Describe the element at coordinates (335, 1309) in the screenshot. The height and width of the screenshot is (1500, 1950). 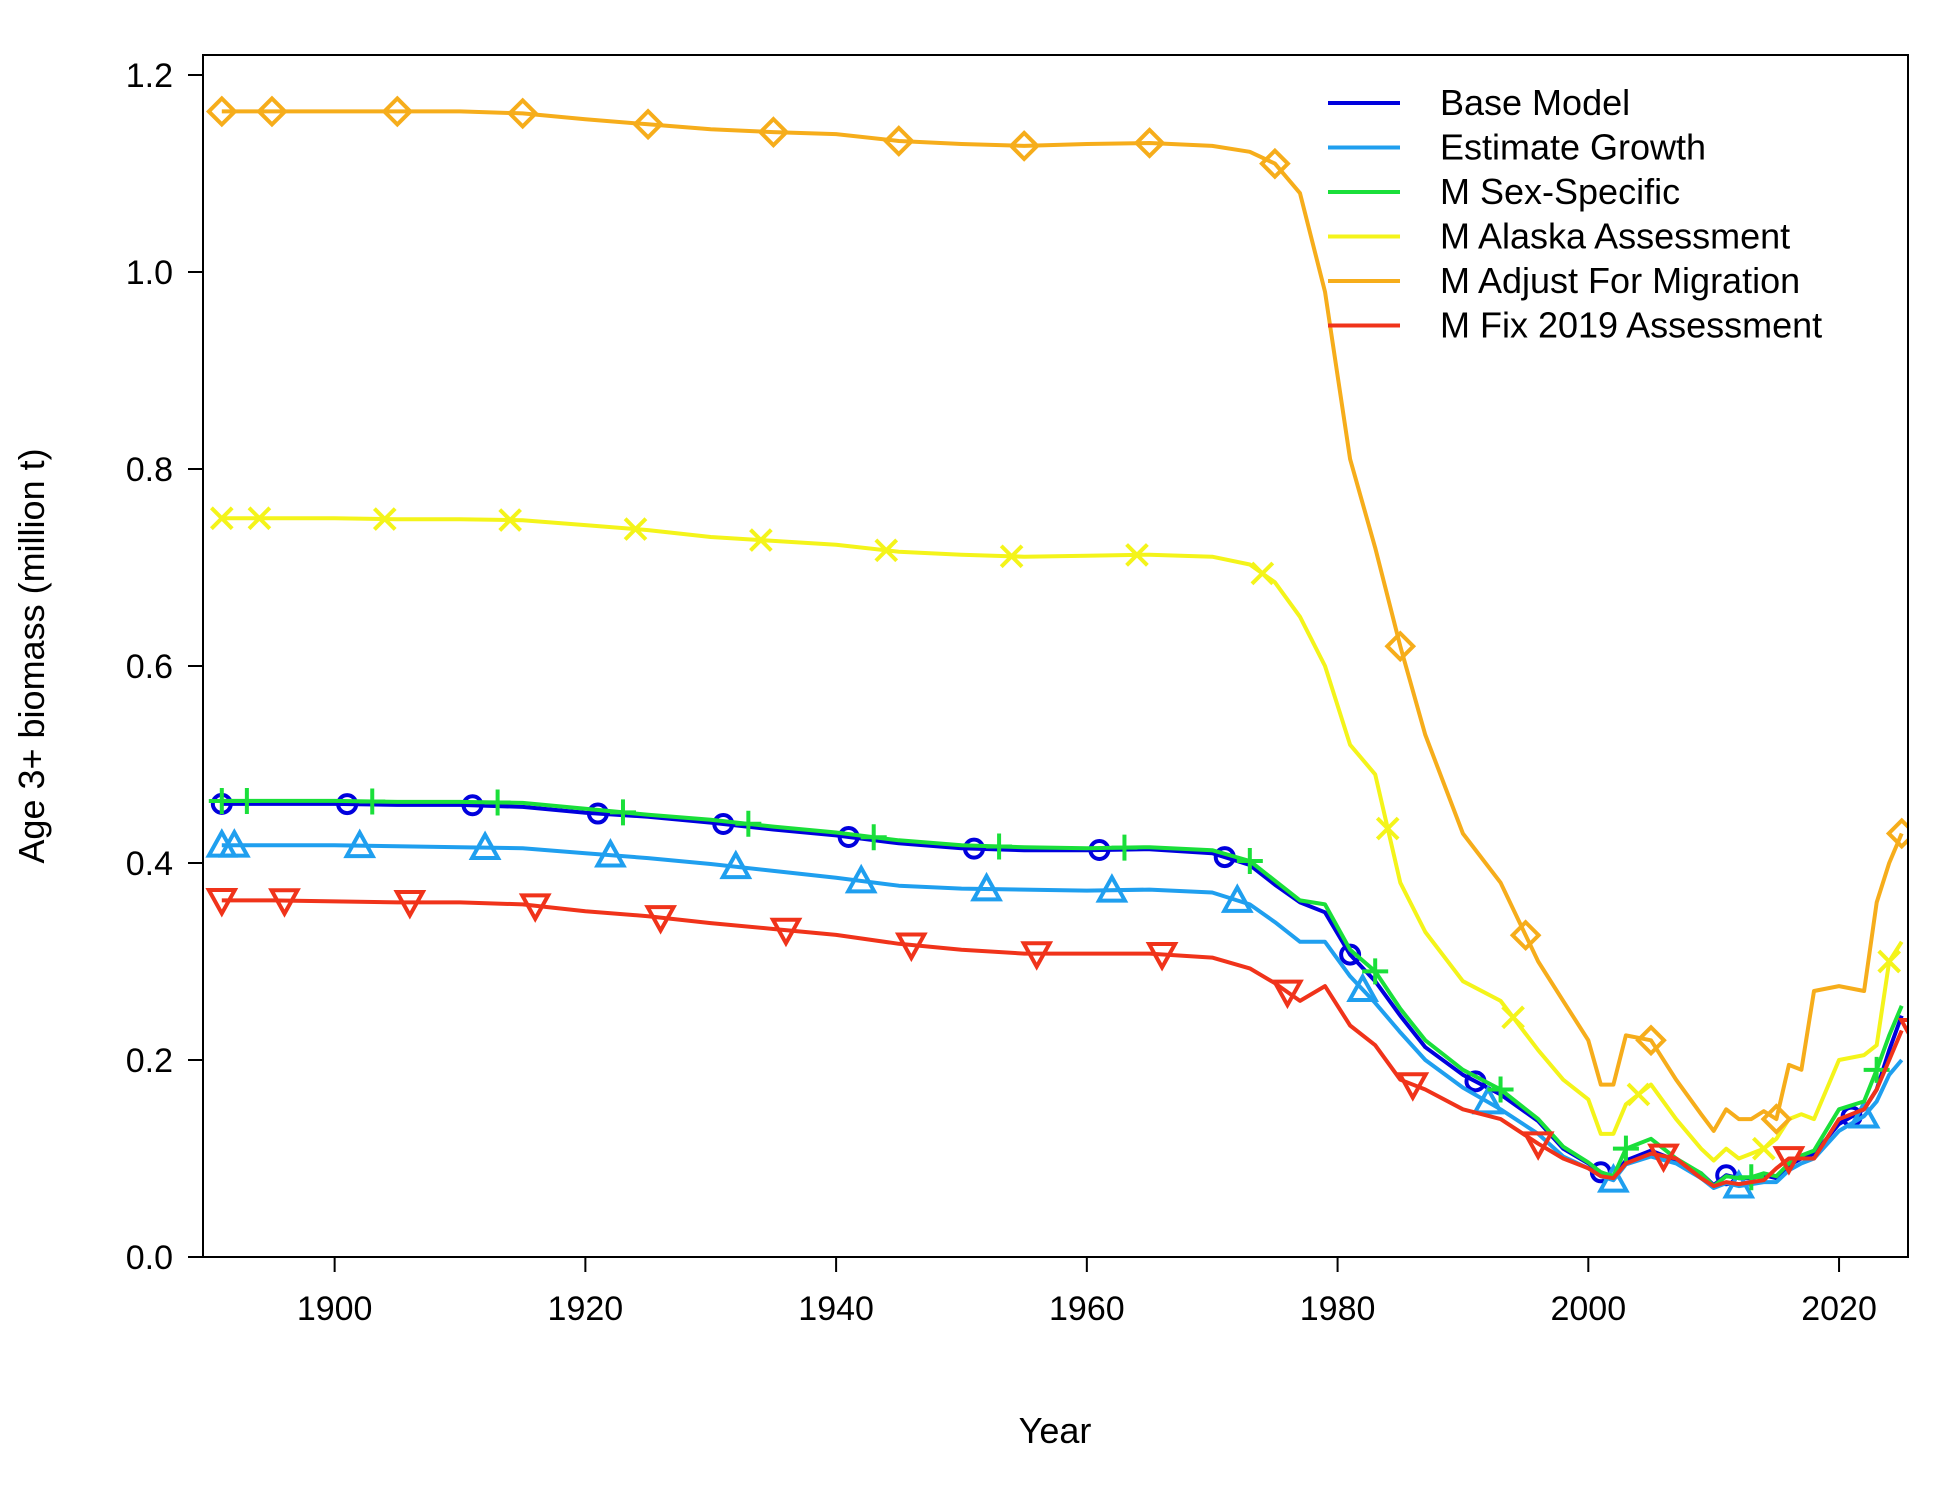
I see `x-tick-label: 1900` at that location.